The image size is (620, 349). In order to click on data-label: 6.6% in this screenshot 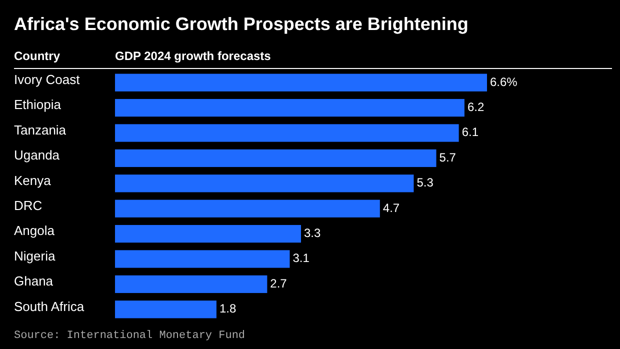, I will do `click(504, 81)`.